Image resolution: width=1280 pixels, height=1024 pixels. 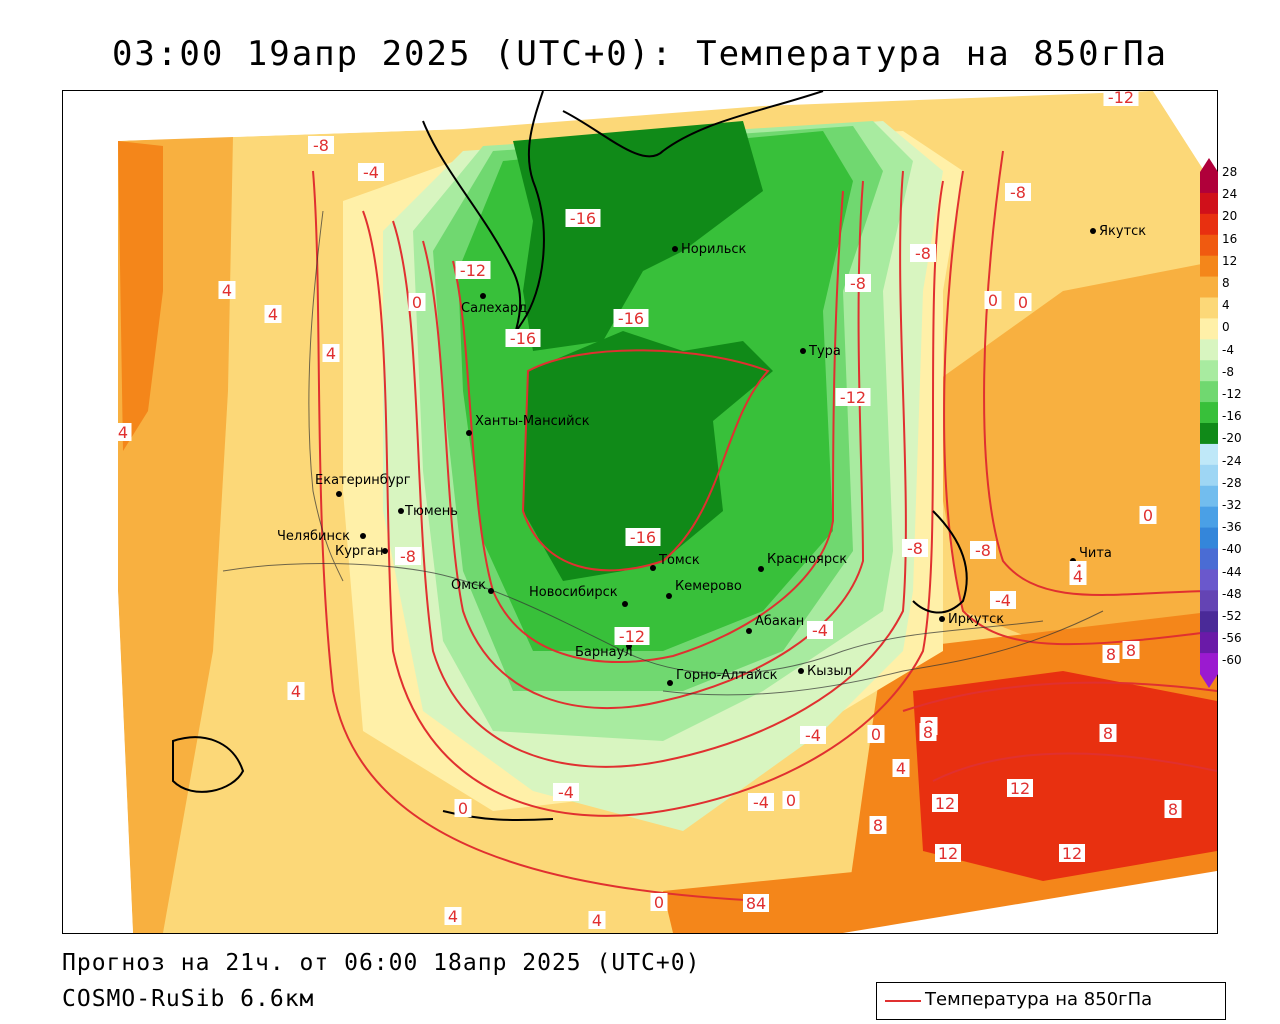 I want to click on offdomain-northeast, so click(x=990, y=141).